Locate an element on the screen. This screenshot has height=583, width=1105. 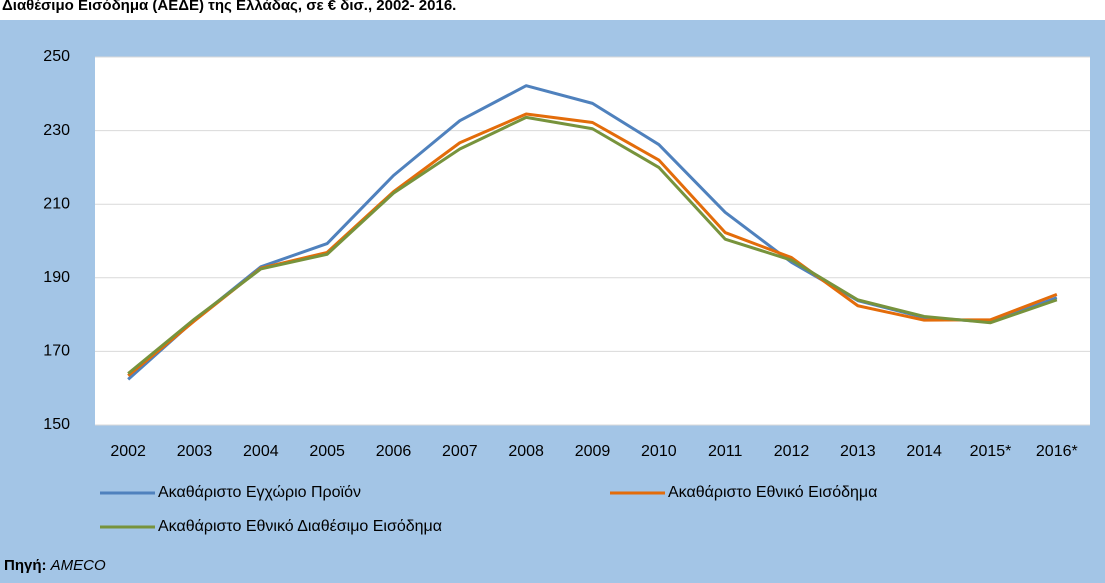
x-tick-label: 2016* is located at coordinates (1057, 451).